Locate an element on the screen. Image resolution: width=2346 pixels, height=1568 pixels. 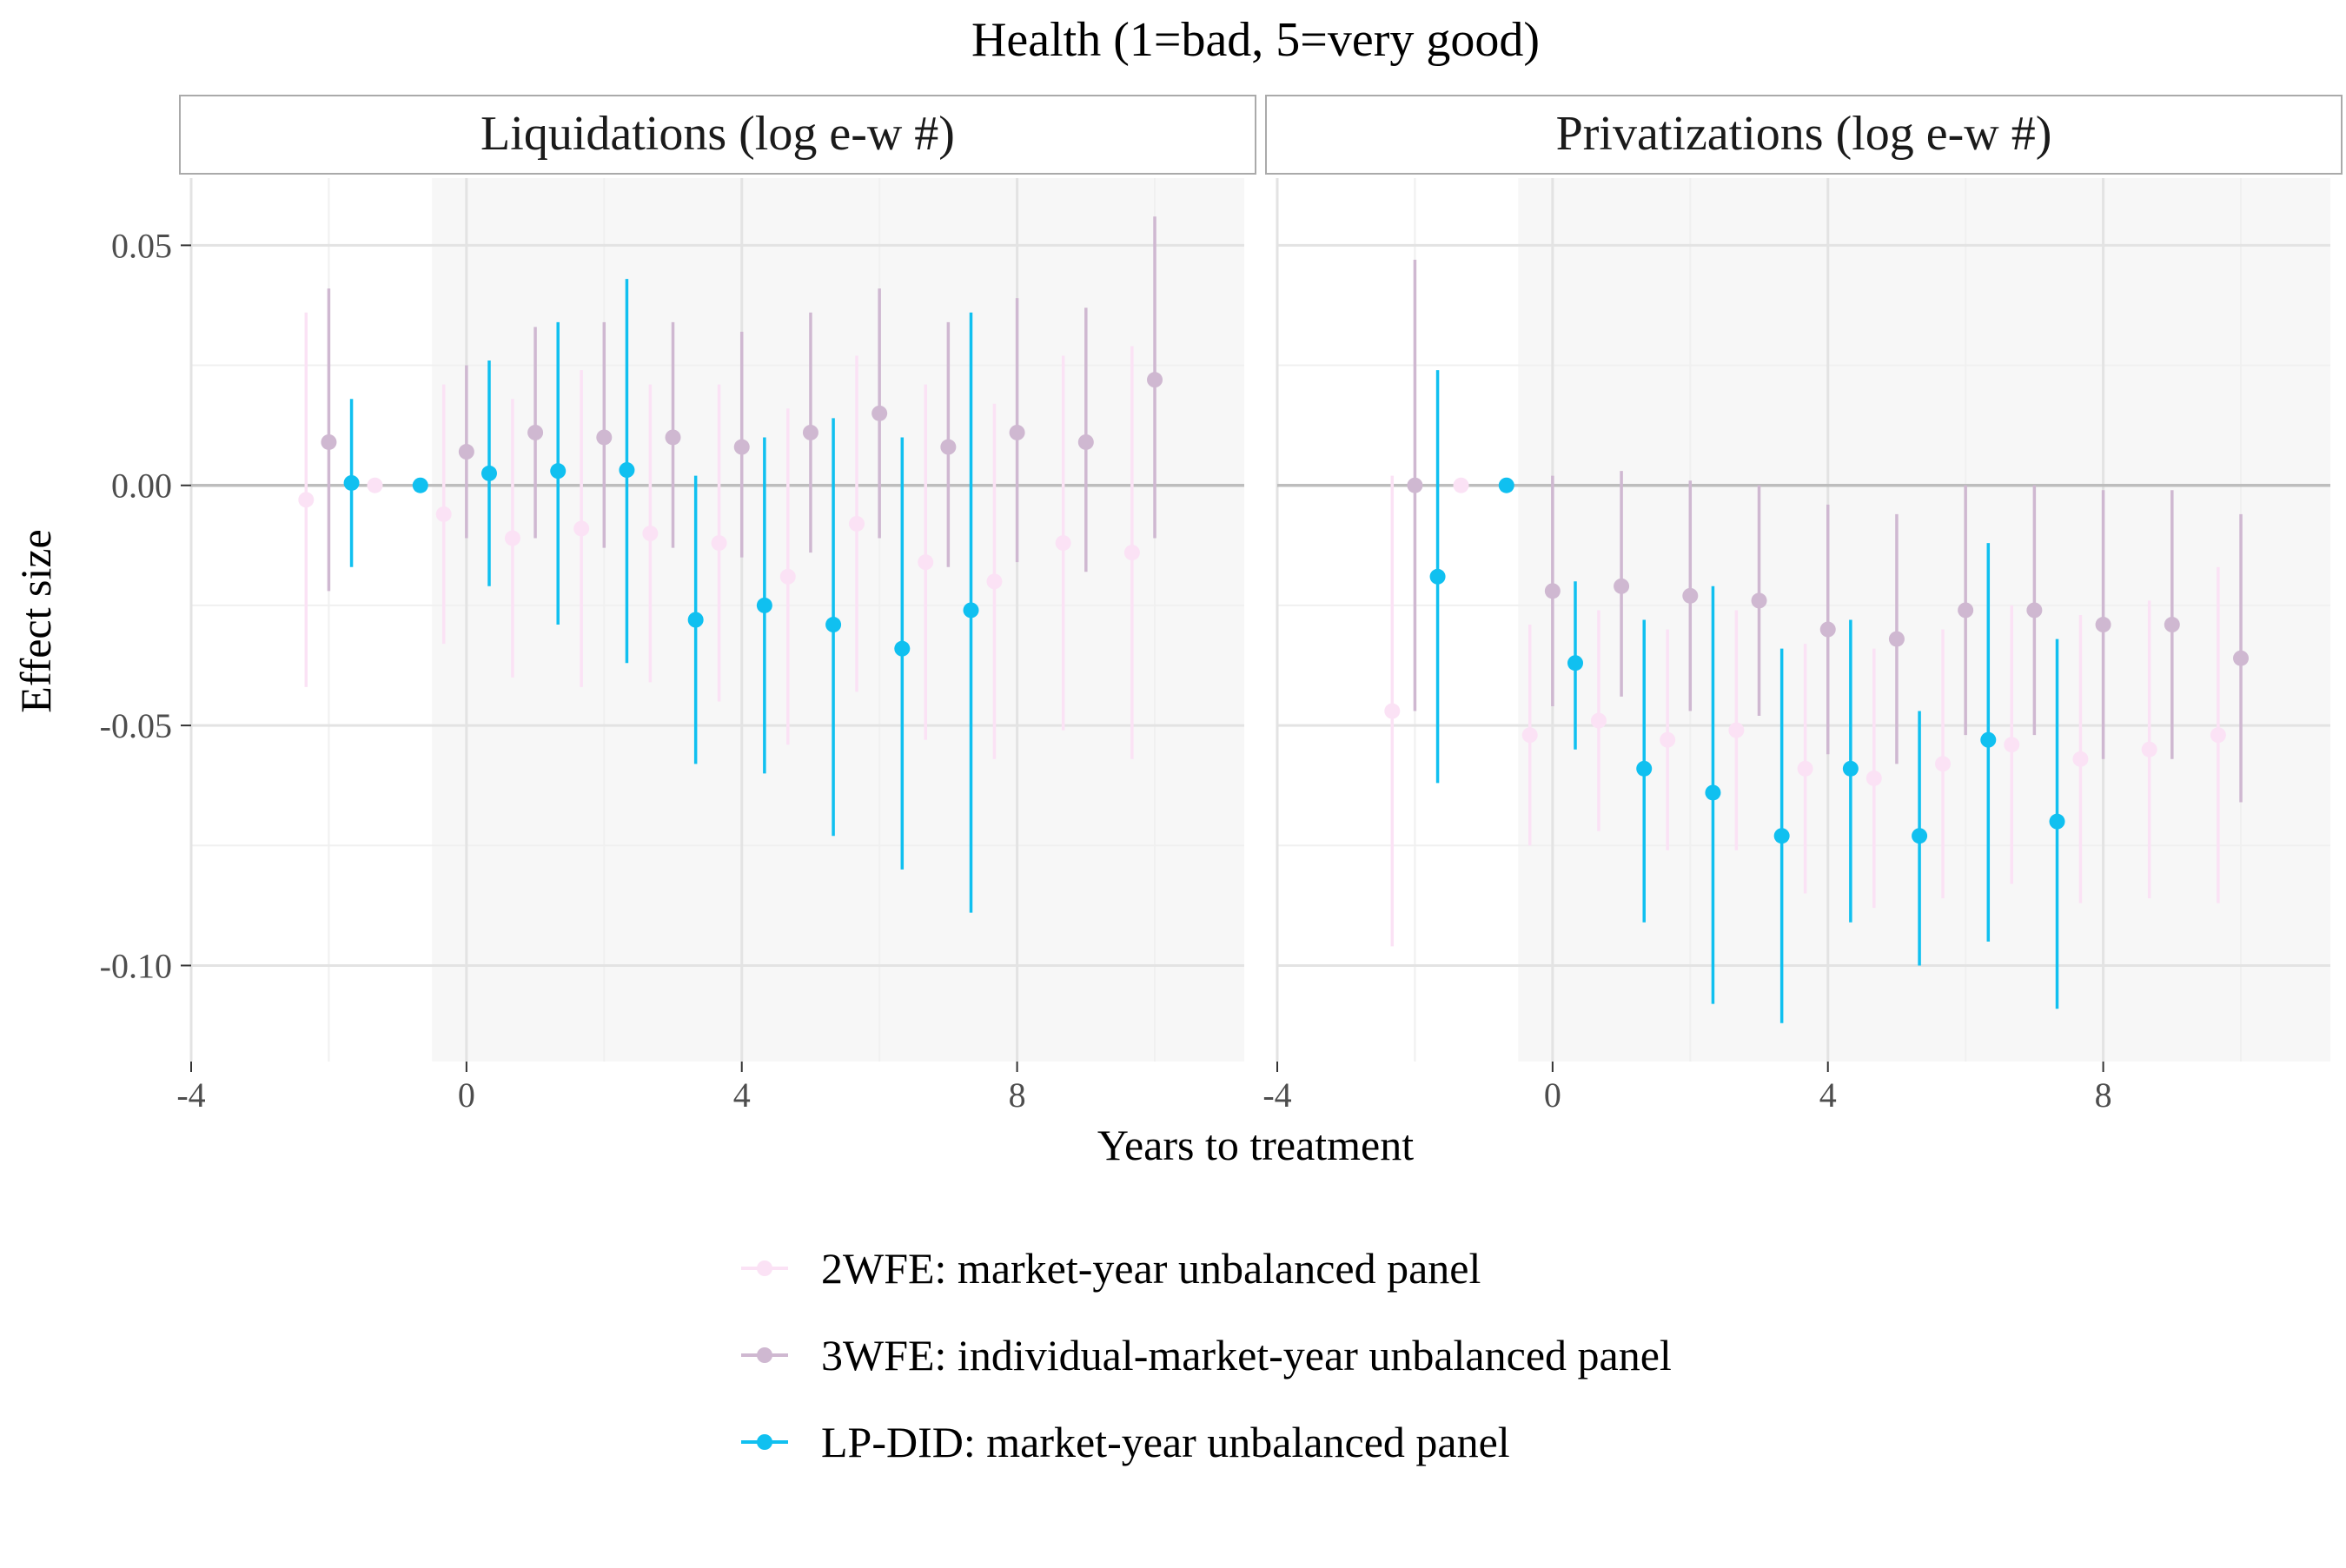
x-axis-label: Years to treatment is located at coordinates (1255, 1145).